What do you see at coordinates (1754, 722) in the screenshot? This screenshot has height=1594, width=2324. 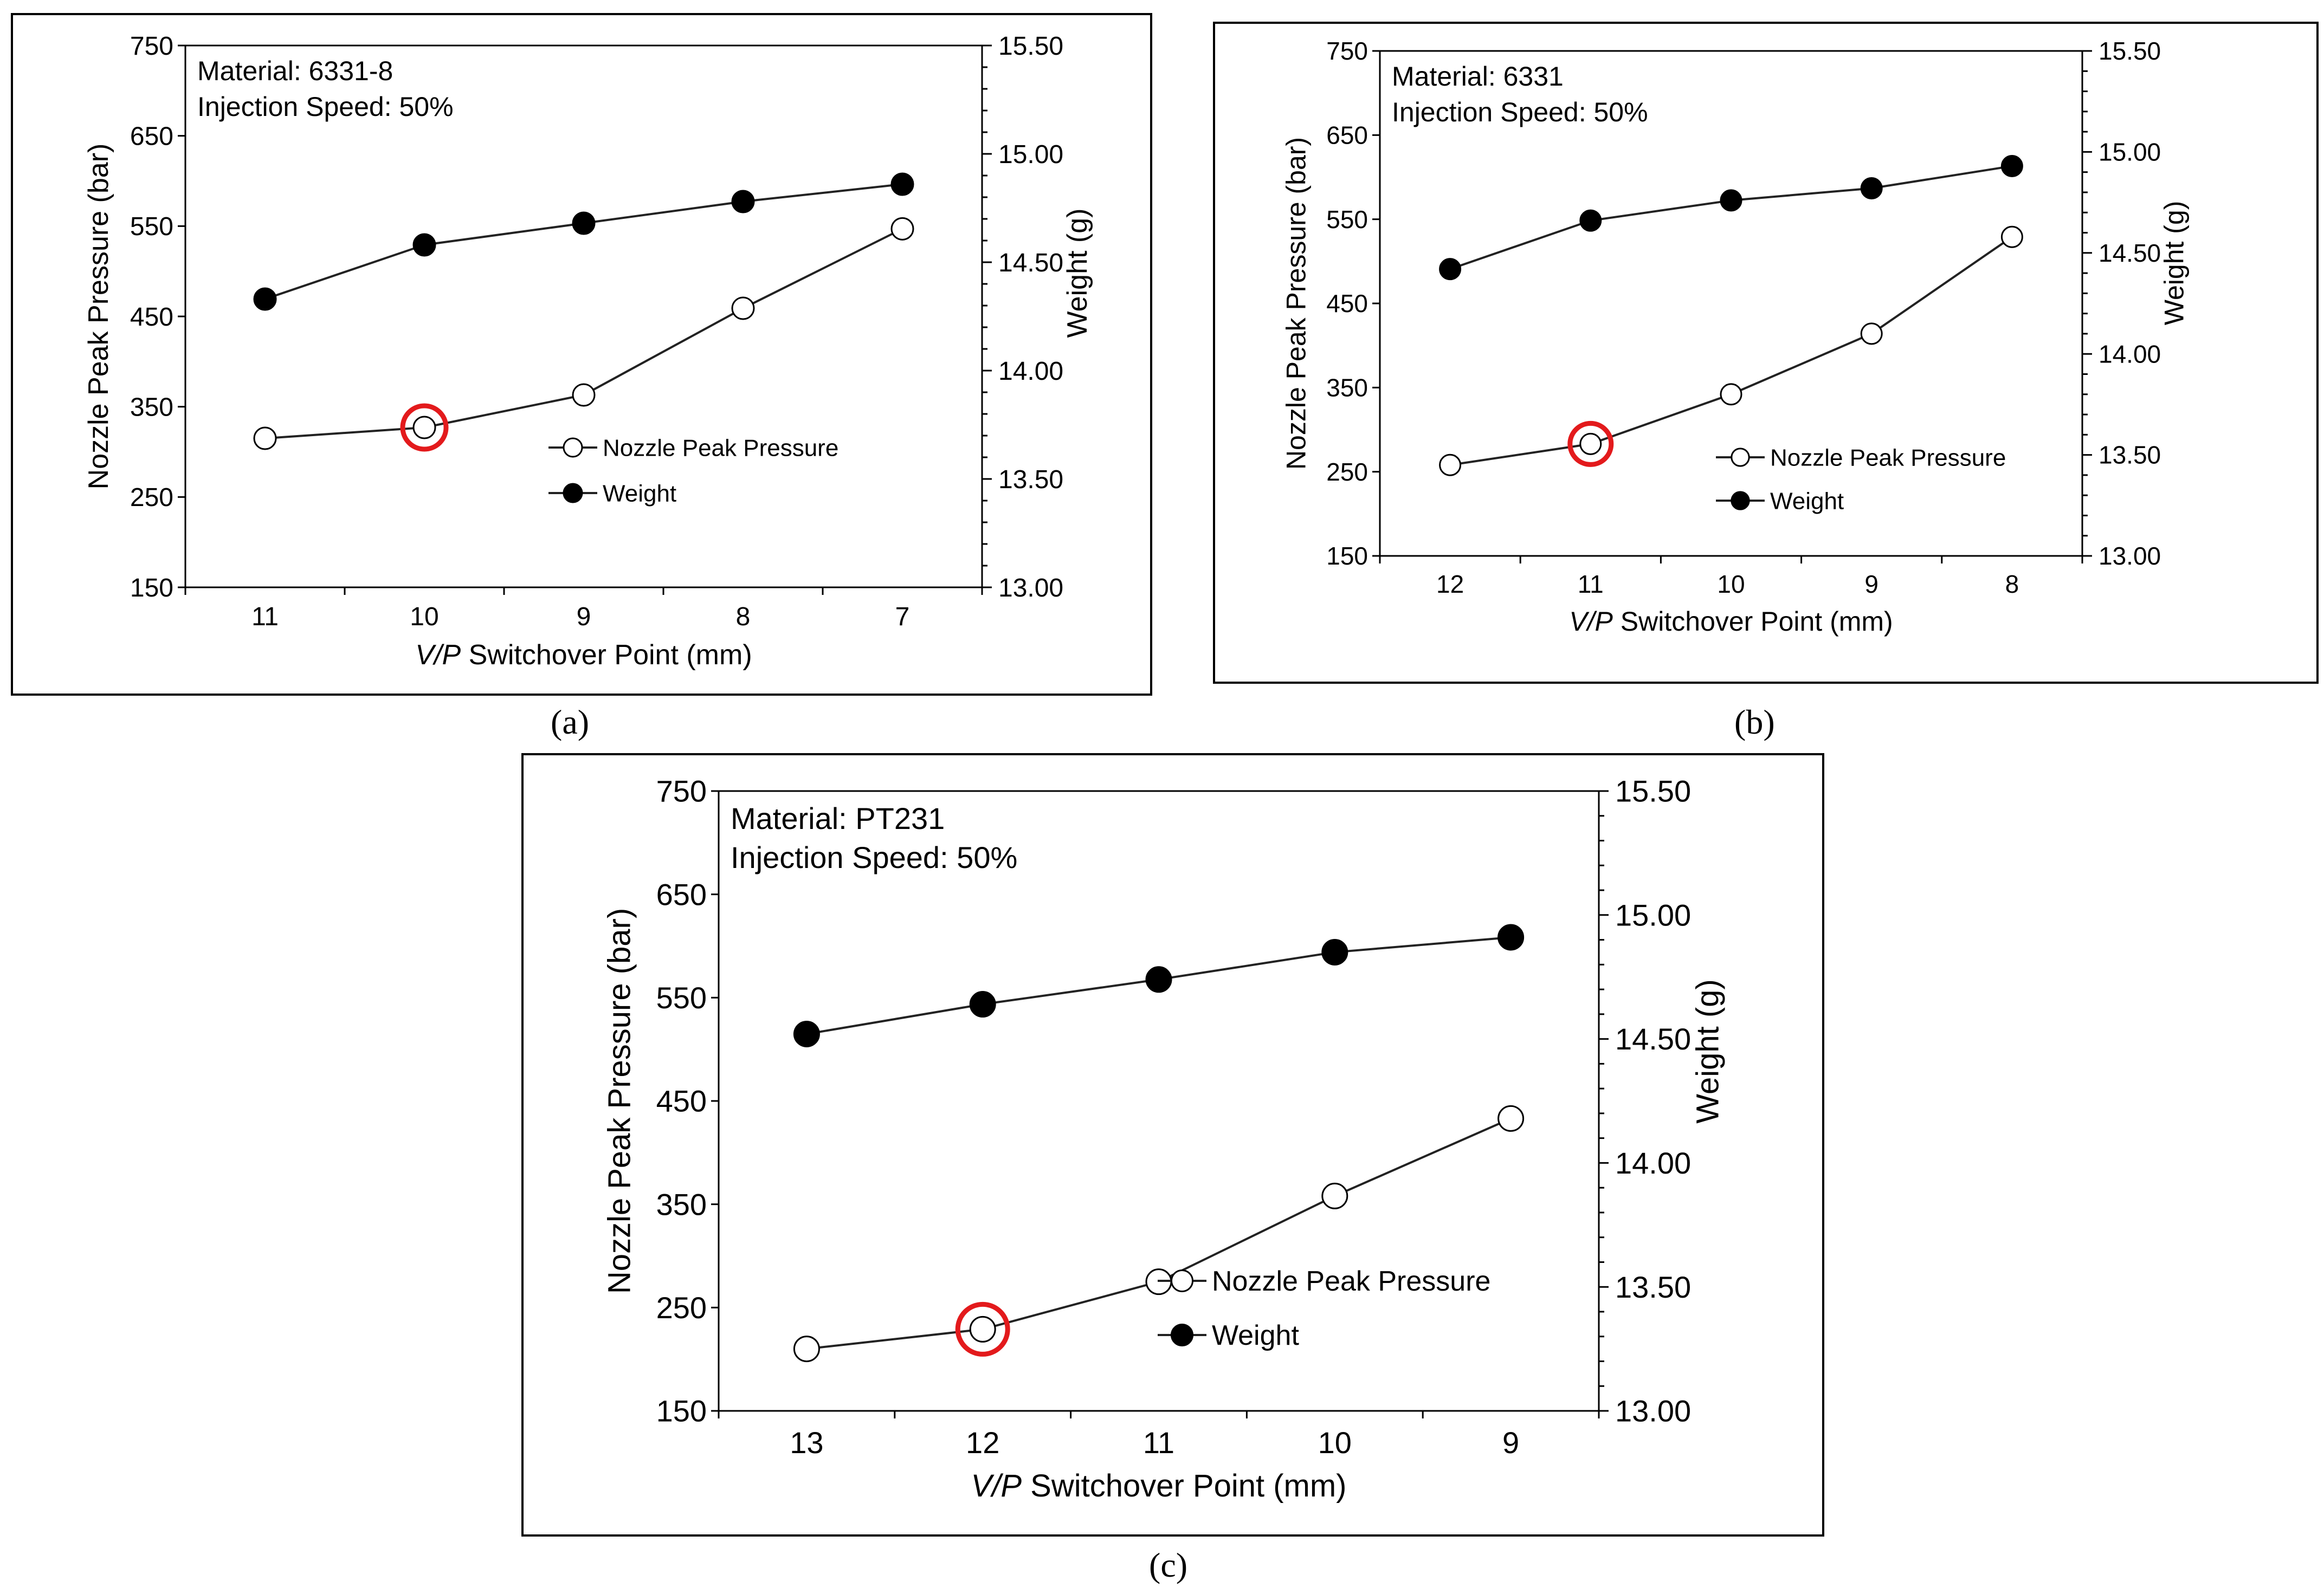 I see `caption-b: (b)` at bounding box center [1754, 722].